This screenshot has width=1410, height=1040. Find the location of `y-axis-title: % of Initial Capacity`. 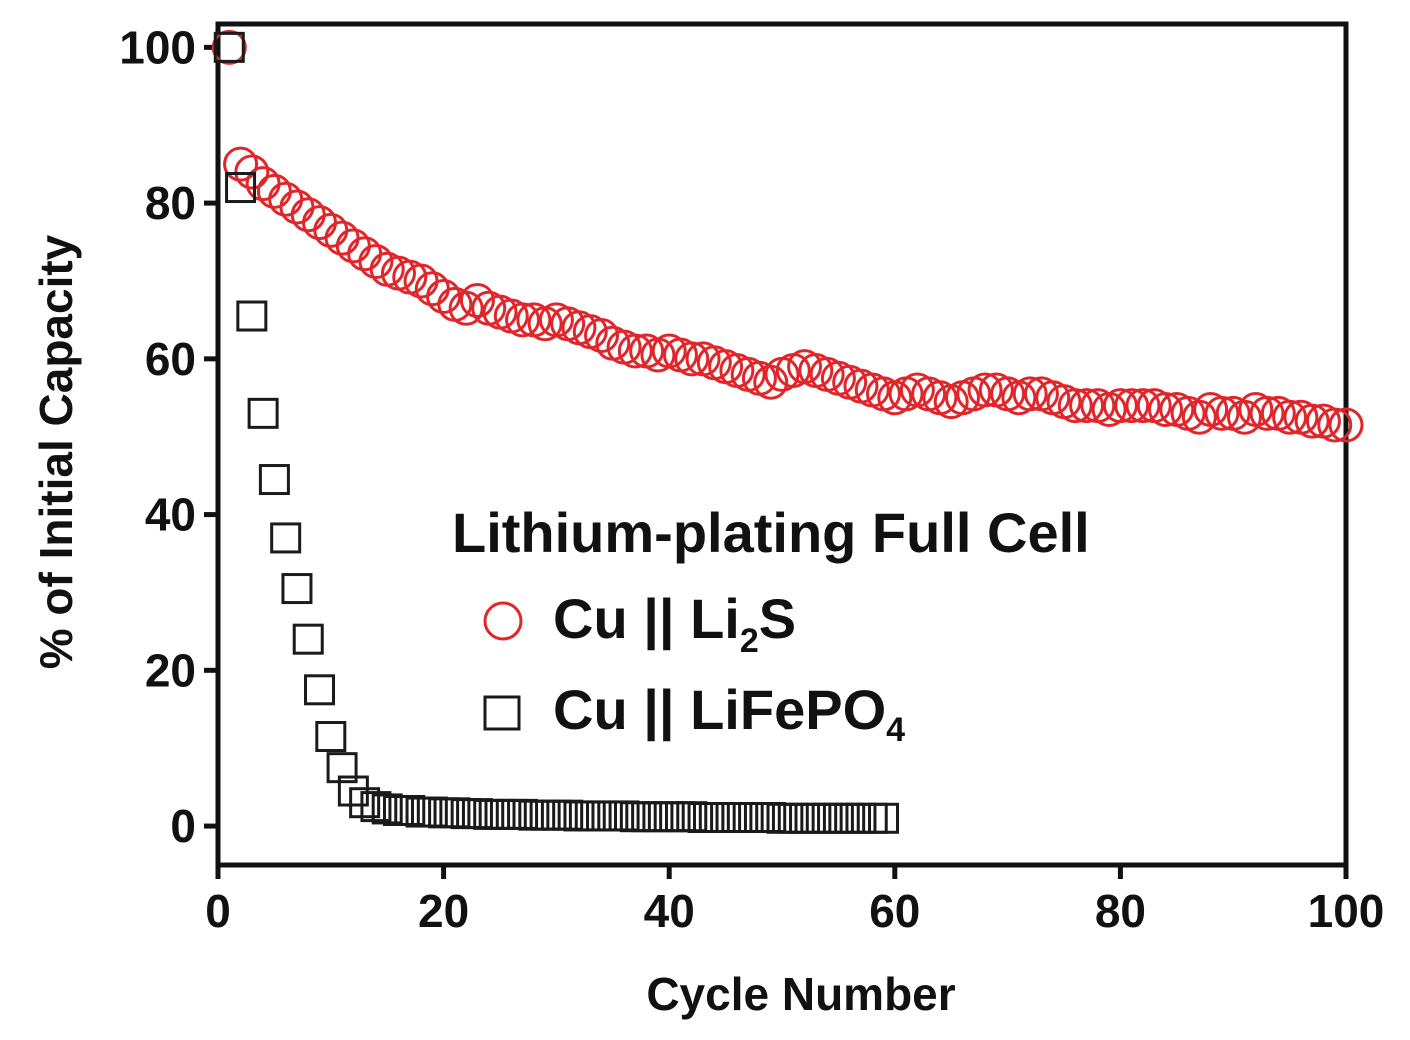

y-axis-title: % of Initial Capacity is located at coordinates (56, 451).